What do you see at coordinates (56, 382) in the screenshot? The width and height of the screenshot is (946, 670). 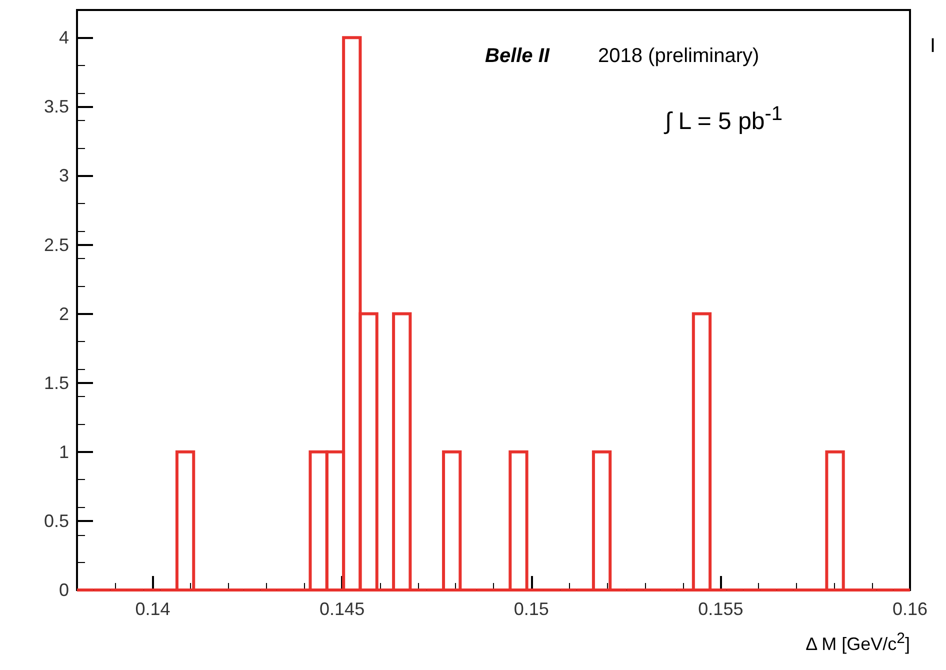 I see `y-tick-label: 1.5` at bounding box center [56, 382].